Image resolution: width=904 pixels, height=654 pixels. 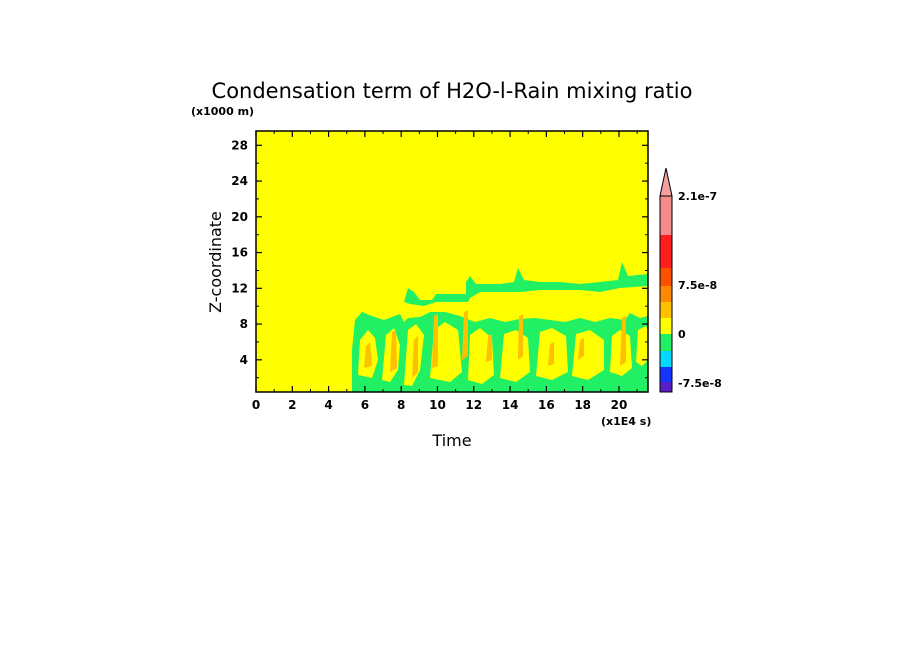 What do you see at coordinates (239, 288) in the screenshot?
I see `y-tick-label: 12` at bounding box center [239, 288].